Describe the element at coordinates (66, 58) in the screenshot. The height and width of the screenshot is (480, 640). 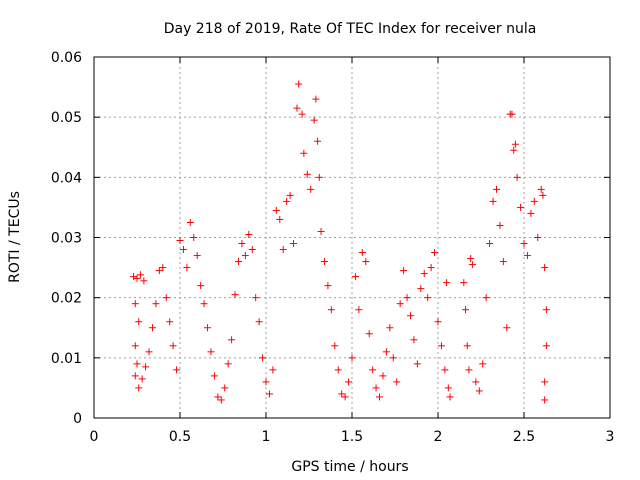
I see `y-tick-label: 0.06` at that location.